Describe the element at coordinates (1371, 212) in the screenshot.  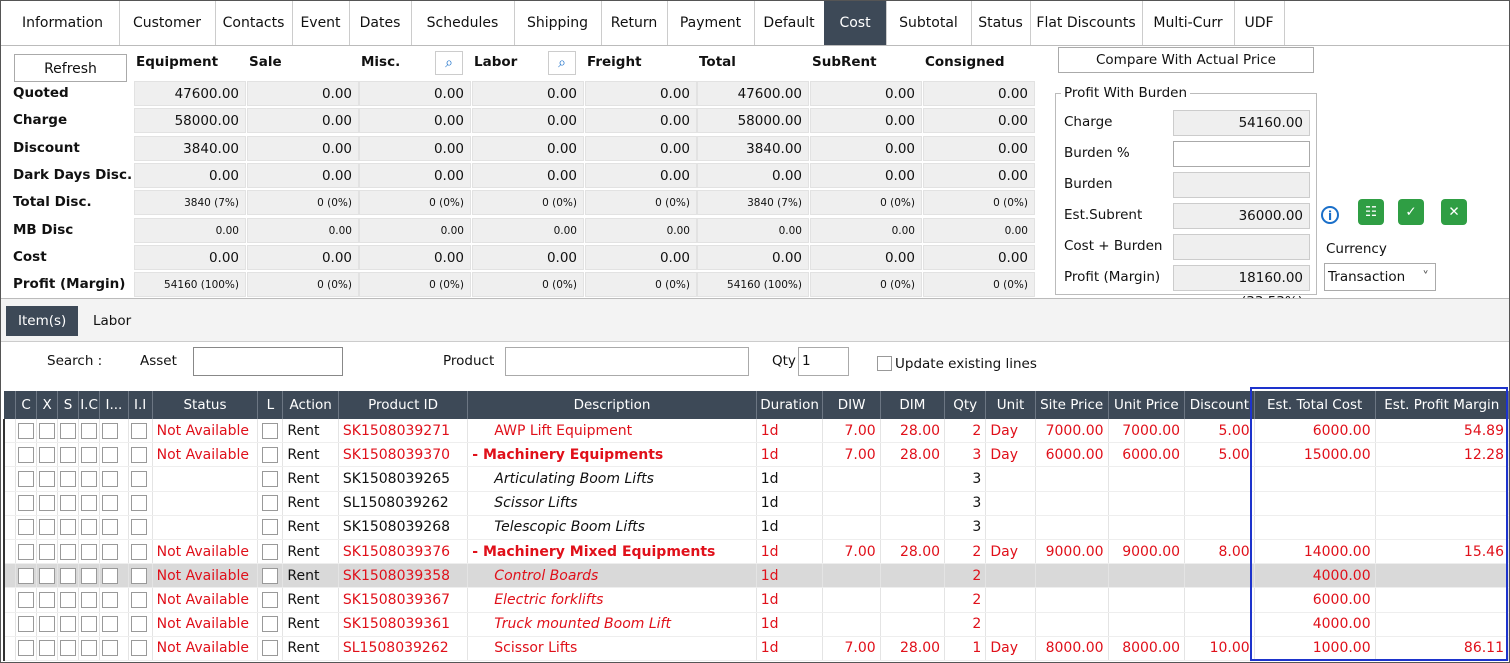
I see `calculator-button: ☷` at that location.